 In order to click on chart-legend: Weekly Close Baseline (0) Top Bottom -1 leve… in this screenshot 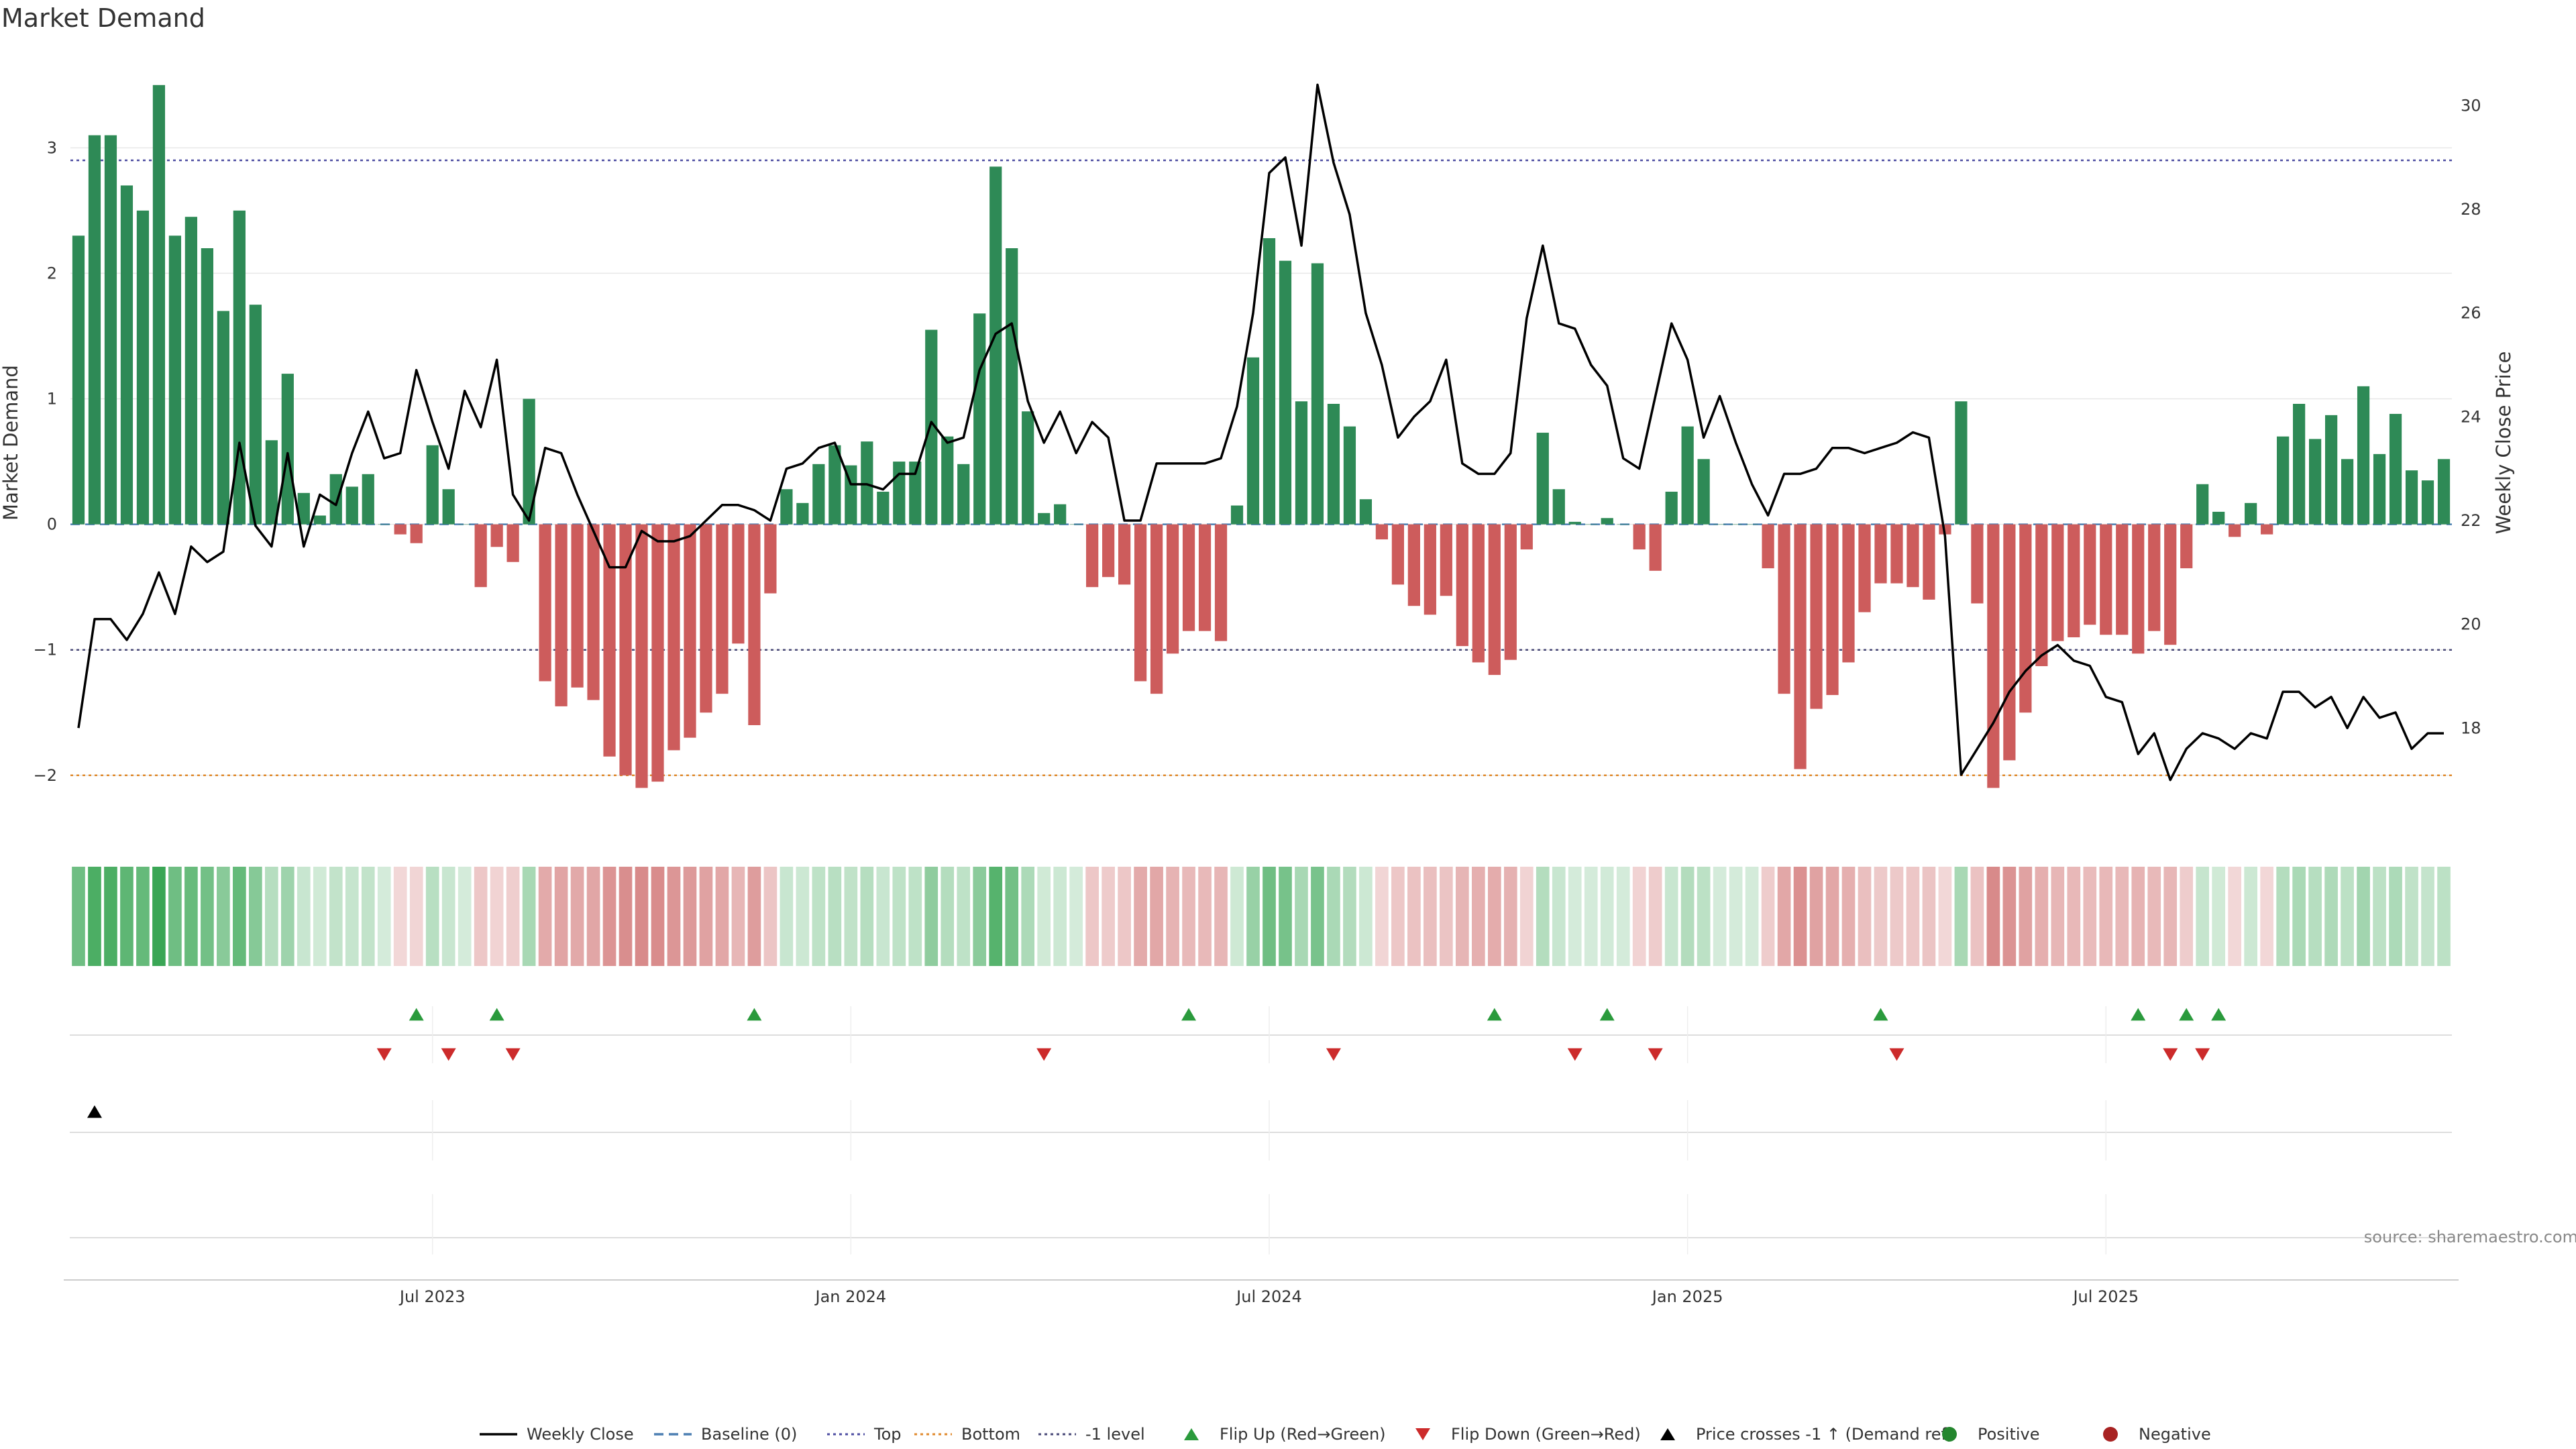, I will do `click(1345, 1434)`.